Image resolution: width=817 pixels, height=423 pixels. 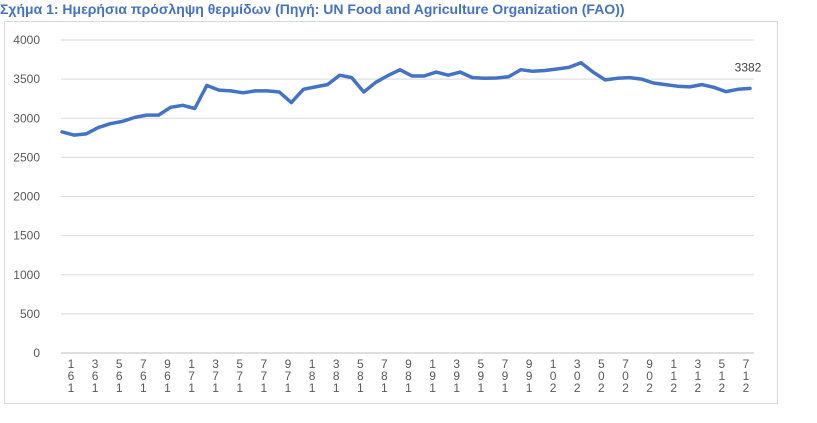 I want to click on x-tick-label: 371, so click(x=215, y=376).